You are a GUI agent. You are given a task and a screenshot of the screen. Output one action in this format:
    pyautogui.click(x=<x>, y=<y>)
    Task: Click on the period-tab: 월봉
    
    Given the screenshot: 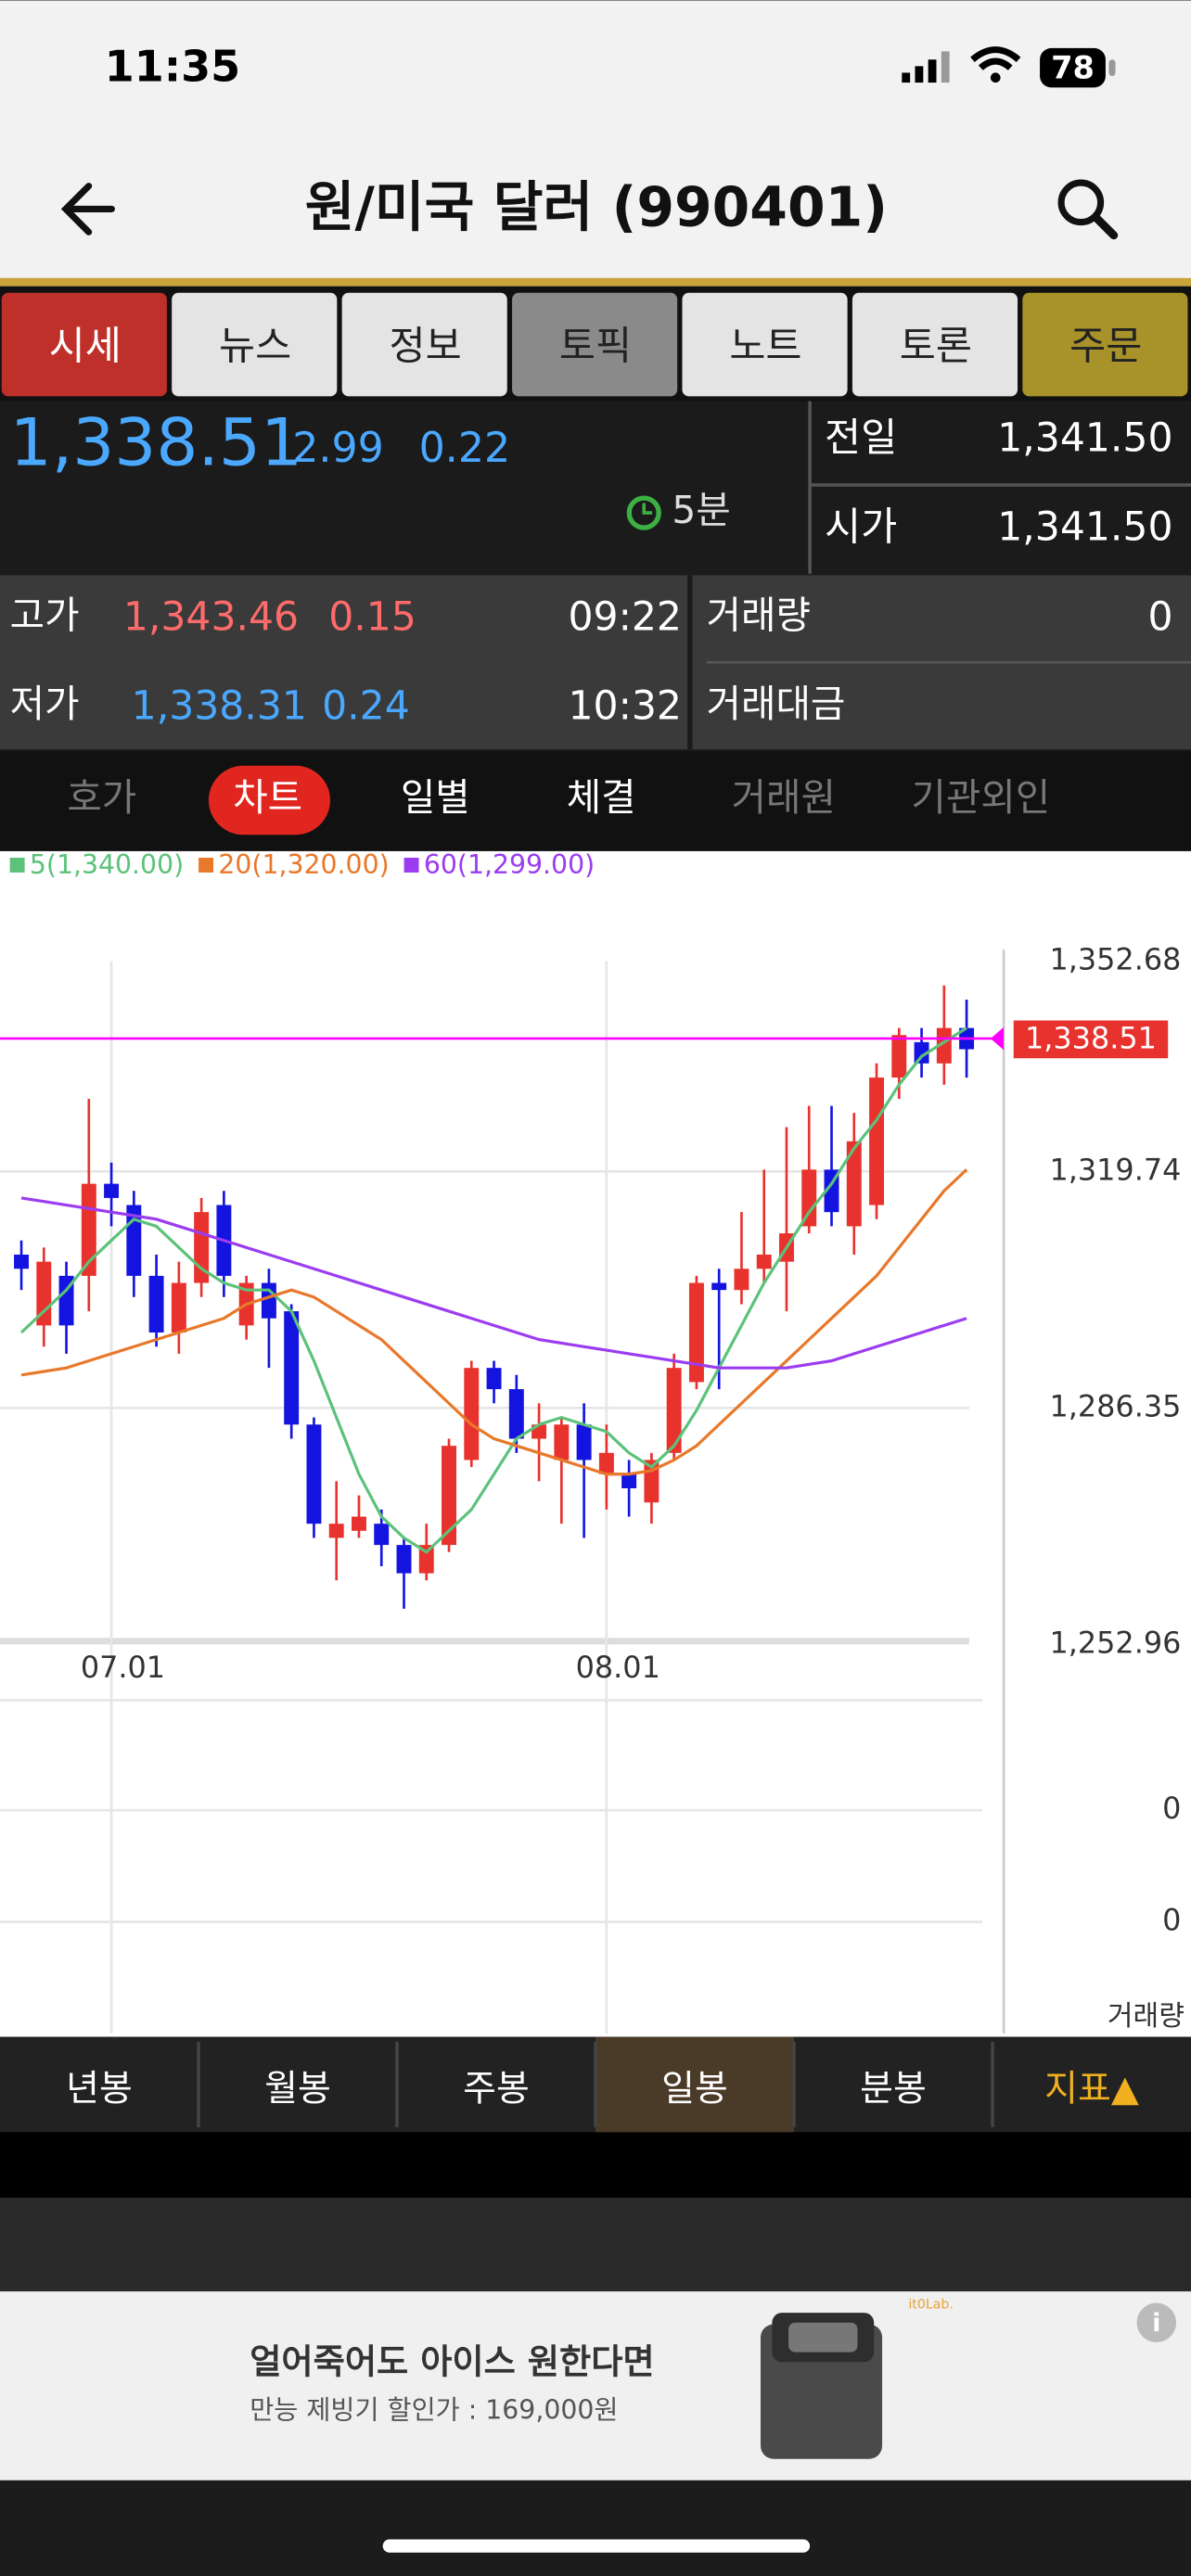 What is the action you would take?
    pyautogui.click(x=297, y=2090)
    